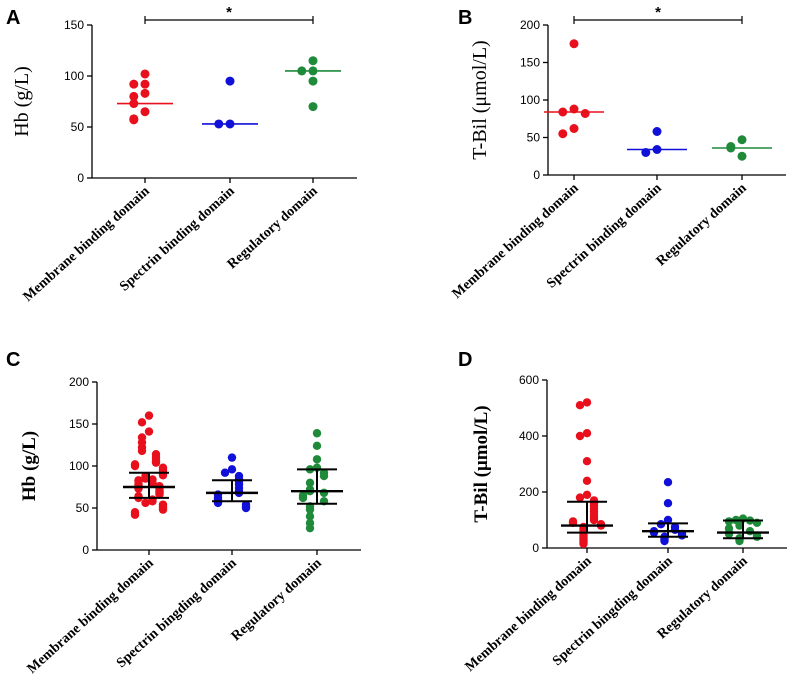  I want to click on panel-label-a: A, so click(13, 18).